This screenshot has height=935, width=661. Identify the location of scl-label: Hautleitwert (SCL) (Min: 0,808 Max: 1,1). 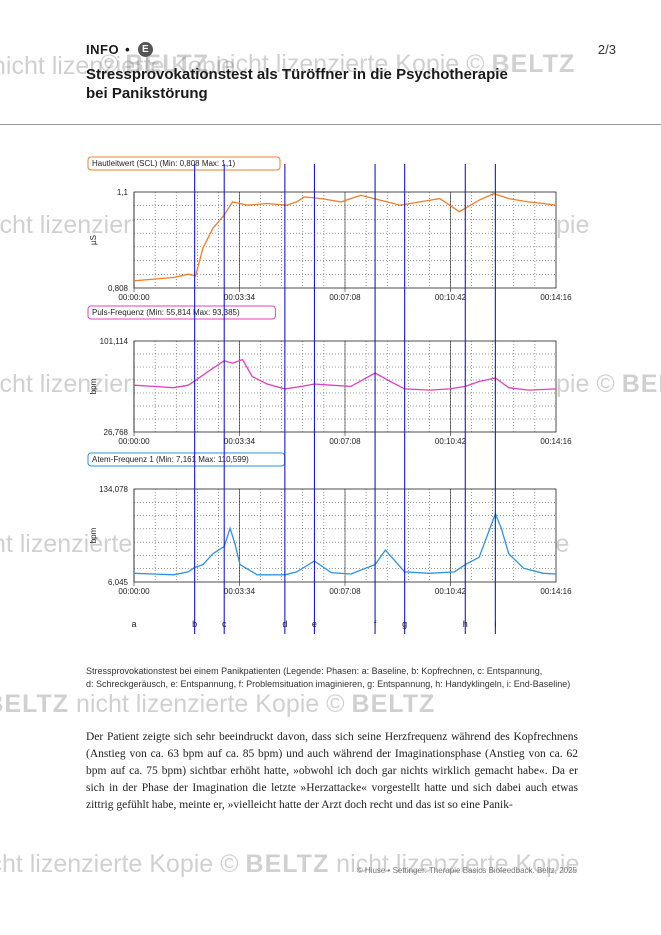
(163, 163).